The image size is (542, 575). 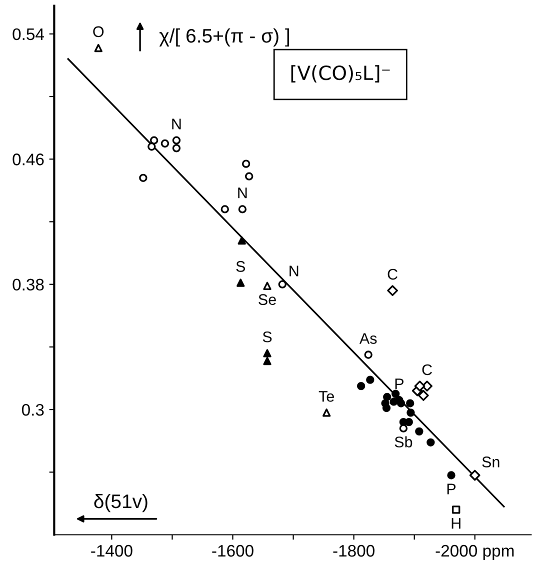 I want to click on y-tick-label: 0.54, so click(x=28, y=34).